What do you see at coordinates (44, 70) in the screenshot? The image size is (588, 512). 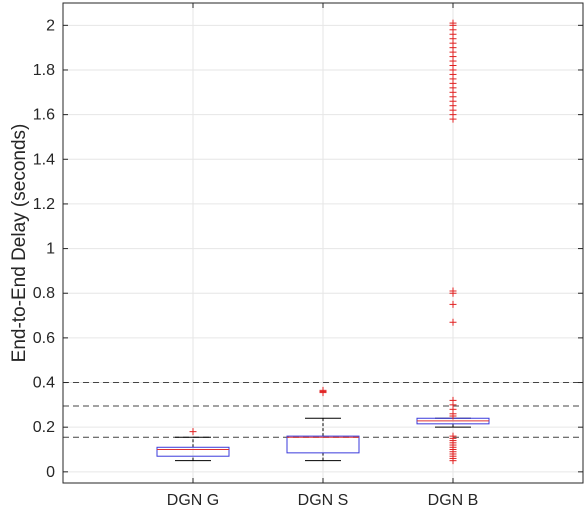 I see `y-tick-label: 1.8` at bounding box center [44, 70].